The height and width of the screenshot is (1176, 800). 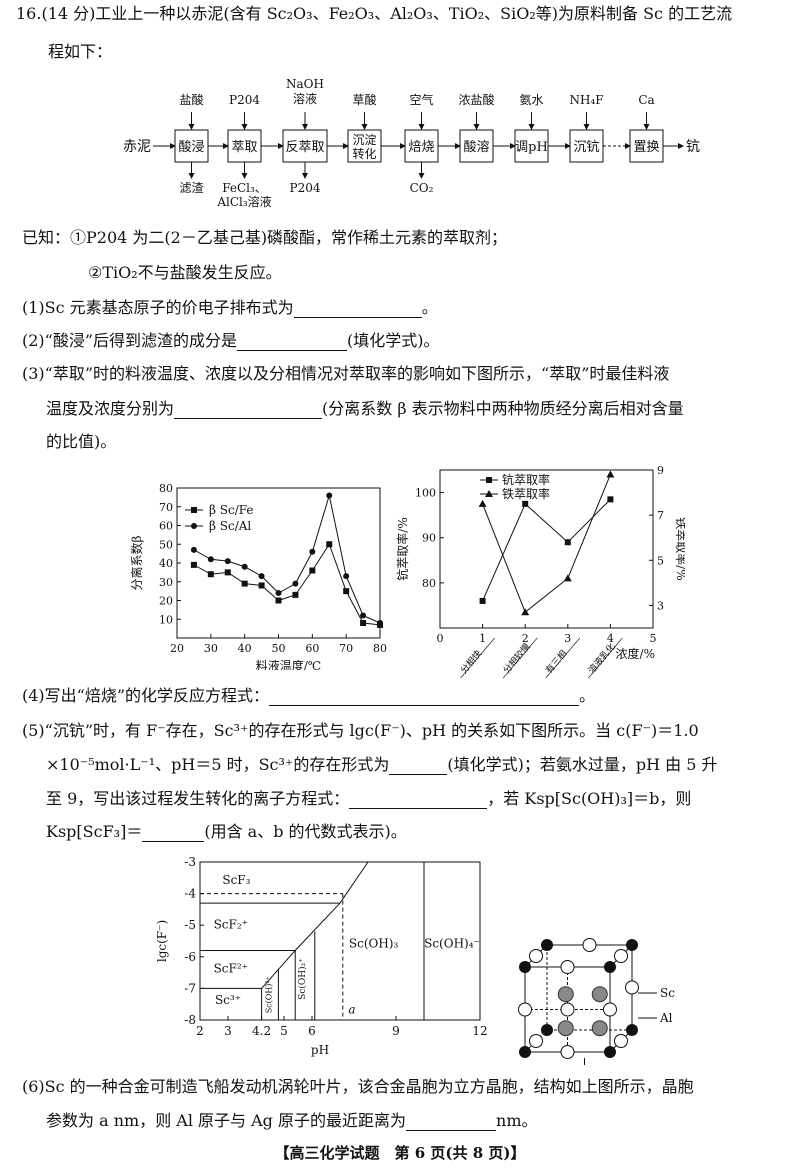 I want to click on flow-box-label: 沉钪, so click(x=586, y=147).